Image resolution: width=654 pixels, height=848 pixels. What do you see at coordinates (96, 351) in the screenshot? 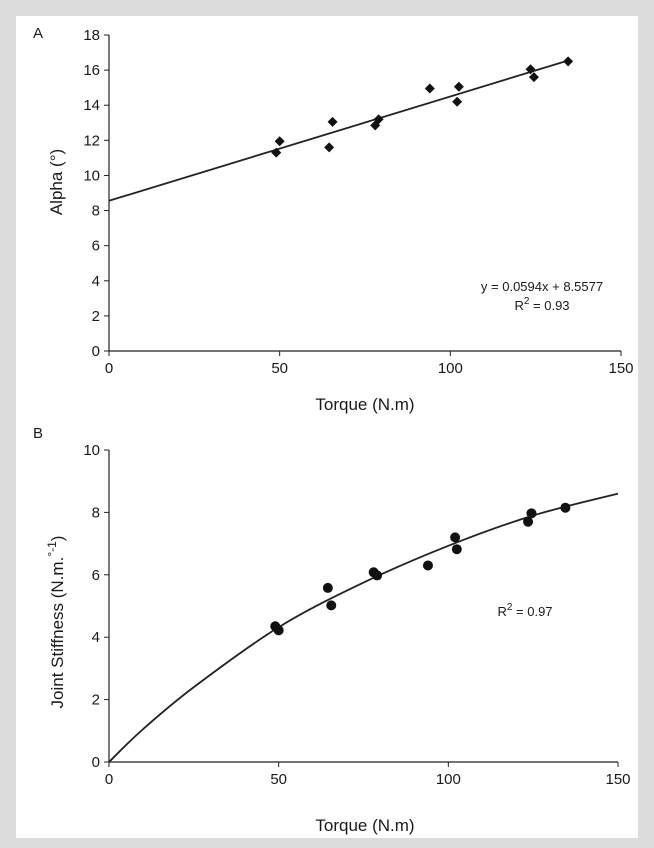
I see `panel-a-y-tick-label: 0` at bounding box center [96, 351].